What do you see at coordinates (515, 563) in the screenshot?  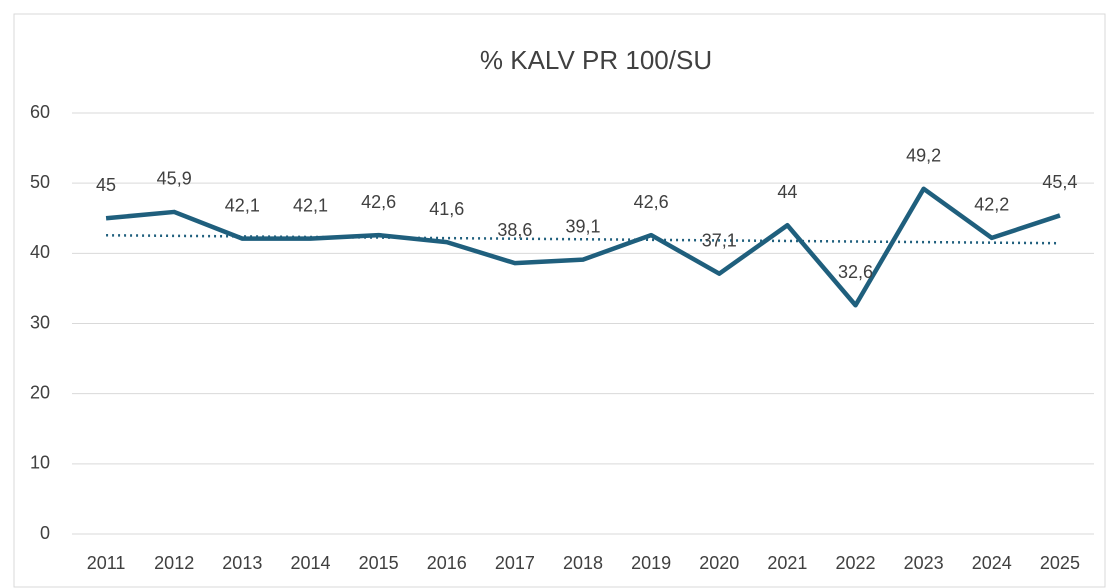 I see `x-tick-label: 2017` at bounding box center [515, 563].